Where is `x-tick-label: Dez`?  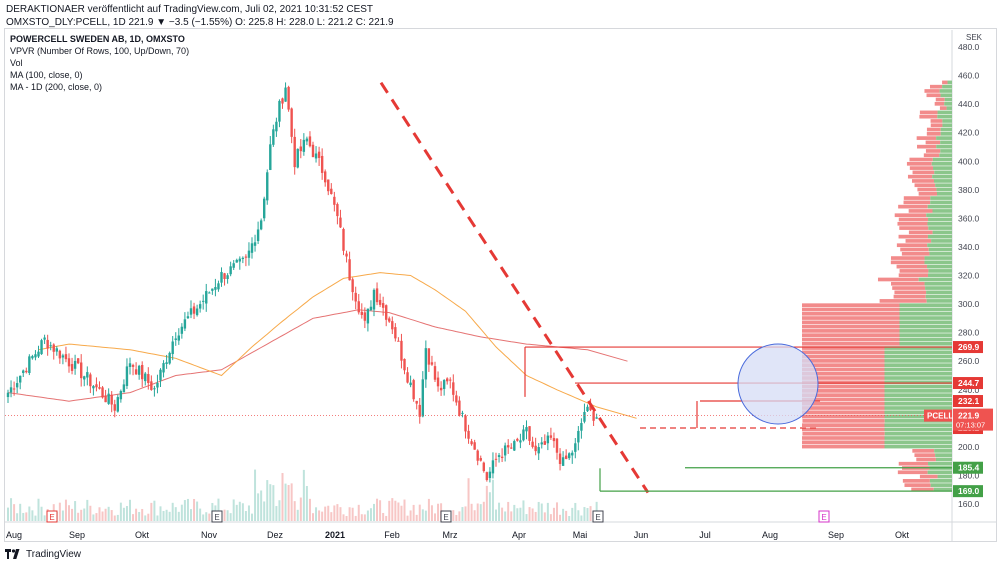 x-tick-label: Dez is located at coordinates (275, 535).